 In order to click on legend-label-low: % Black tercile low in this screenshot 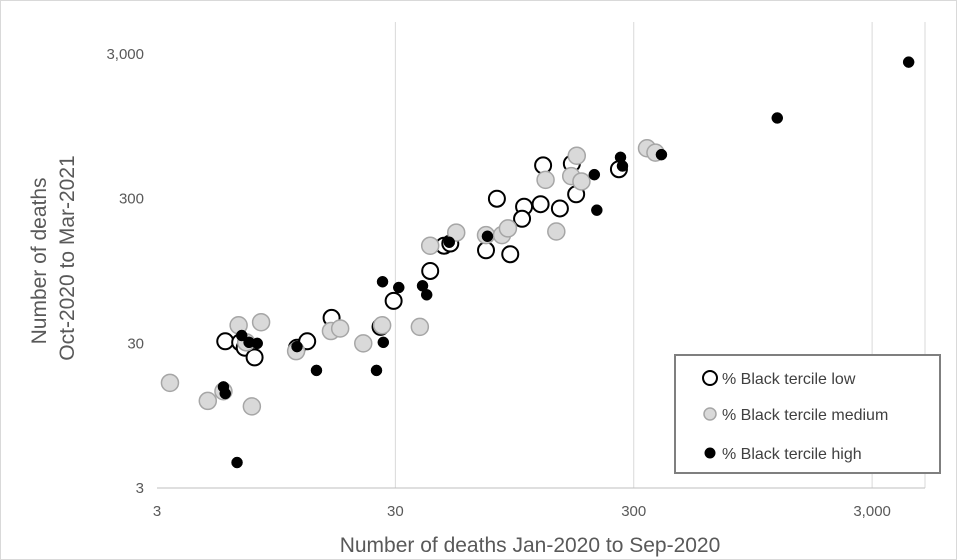, I will do `click(789, 379)`.